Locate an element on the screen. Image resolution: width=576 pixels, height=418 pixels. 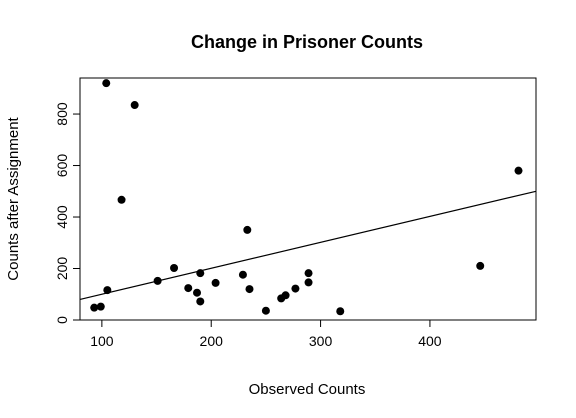
y-axis: 0 200 400 600 800 is located at coordinates (67, 213).